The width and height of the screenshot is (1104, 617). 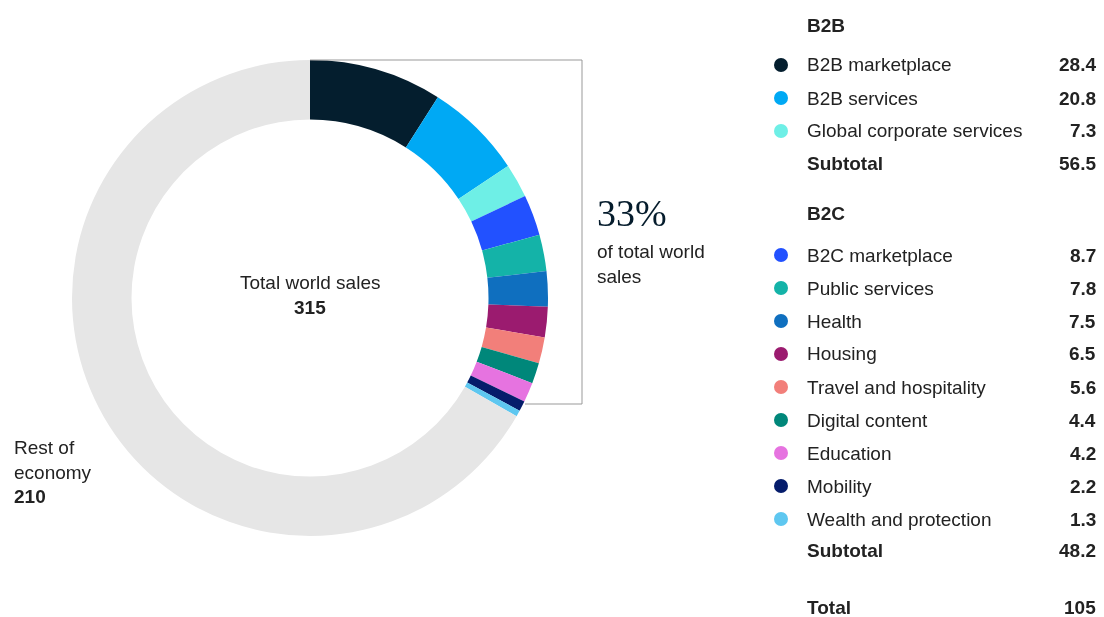 What do you see at coordinates (1082, 353) in the screenshot?
I see `data-label: 6.5` at bounding box center [1082, 353].